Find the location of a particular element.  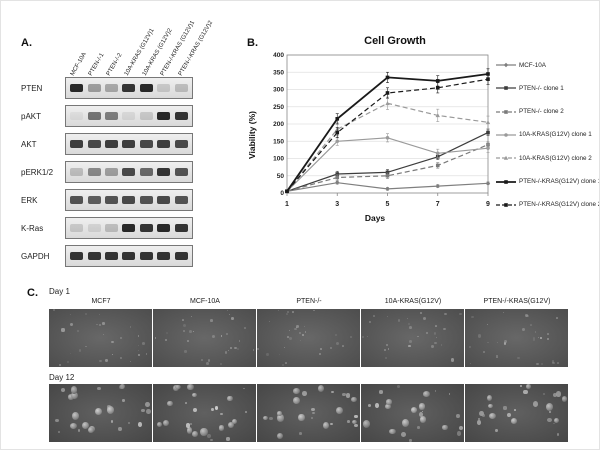

blot-row: K-Ras is located at coordinates (127, 228).